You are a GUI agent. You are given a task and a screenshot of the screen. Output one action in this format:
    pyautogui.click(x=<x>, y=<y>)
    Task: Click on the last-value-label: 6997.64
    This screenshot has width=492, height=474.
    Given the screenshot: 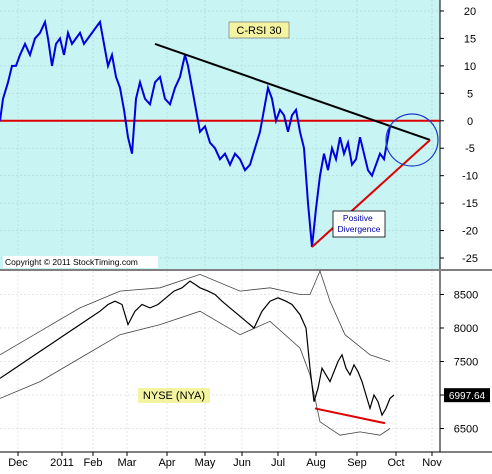 What is the action you would take?
    pyautogui.click(x=467, y=396)
    